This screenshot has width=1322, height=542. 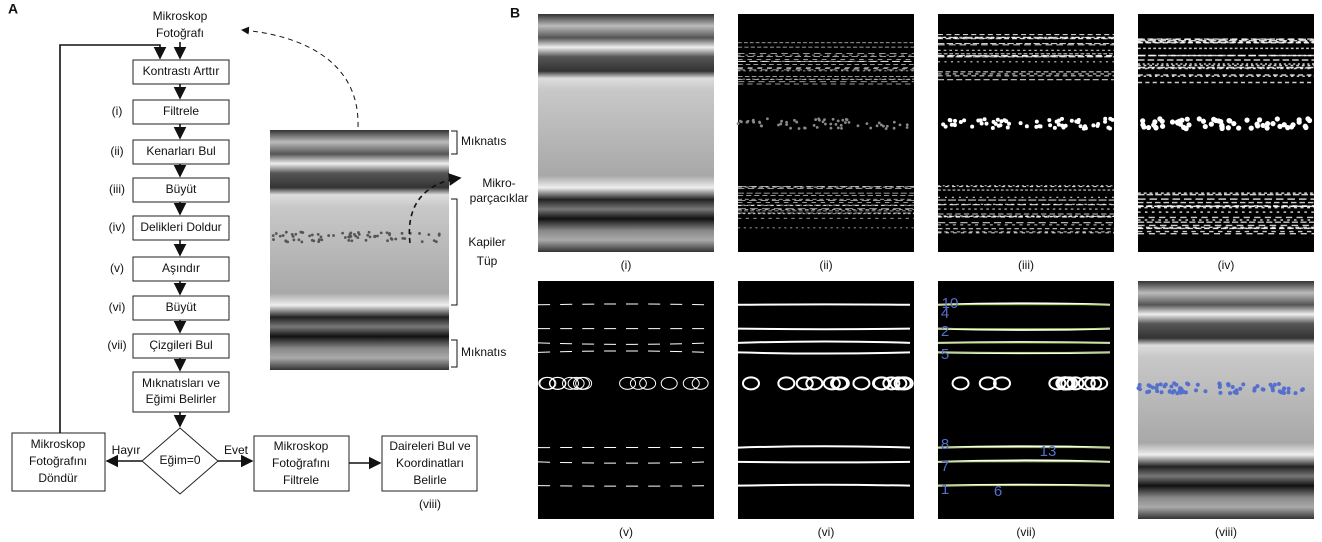 I want to click on label: 5, so click(x=945, y=354).